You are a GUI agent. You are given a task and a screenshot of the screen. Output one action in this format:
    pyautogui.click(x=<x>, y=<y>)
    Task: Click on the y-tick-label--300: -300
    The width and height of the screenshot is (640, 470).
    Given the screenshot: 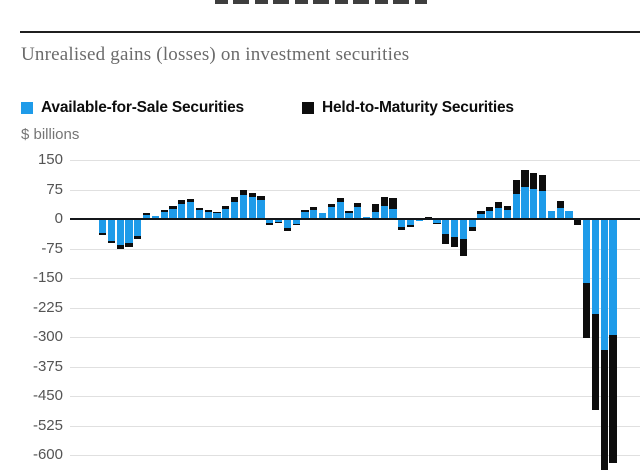 What is the action you would take?
    pyautogui.click(x=47, y=336)
    